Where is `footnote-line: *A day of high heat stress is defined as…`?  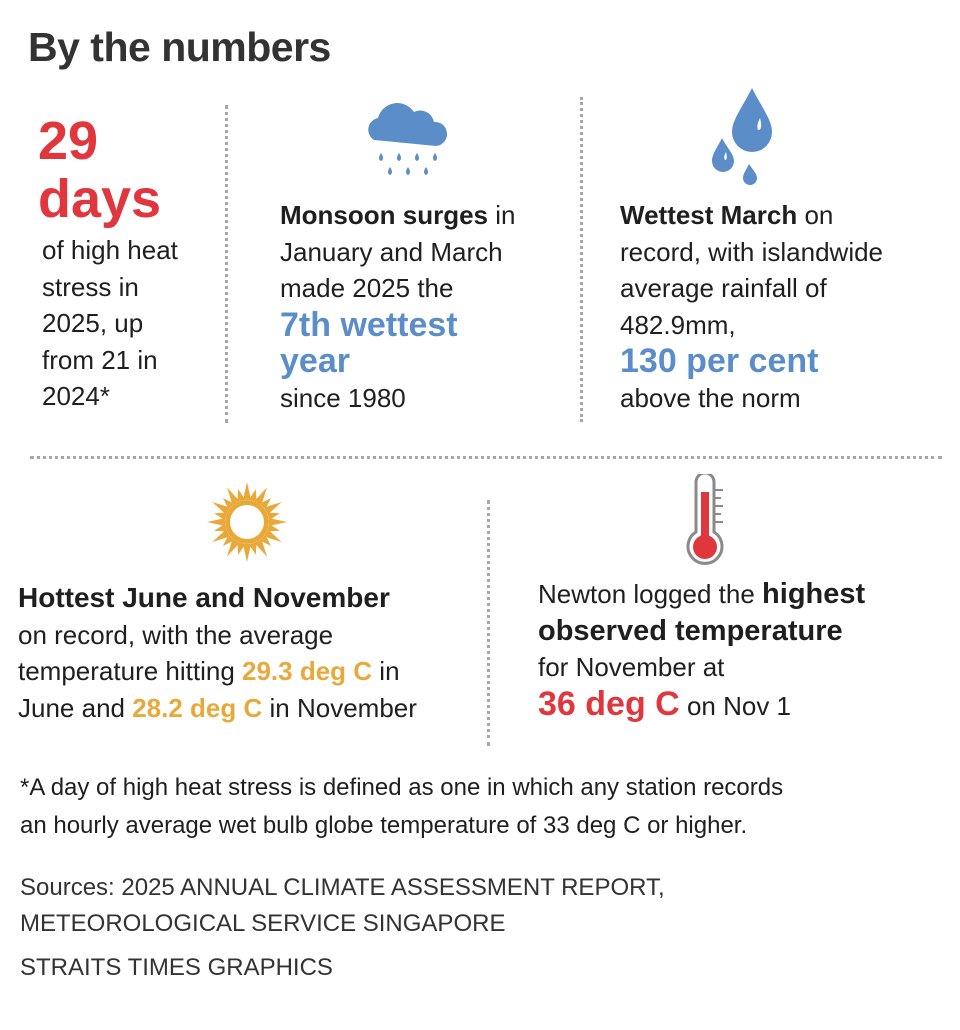 footnote-line: *A day of high heat stress is defined as… is located at coordinates (402, 787).